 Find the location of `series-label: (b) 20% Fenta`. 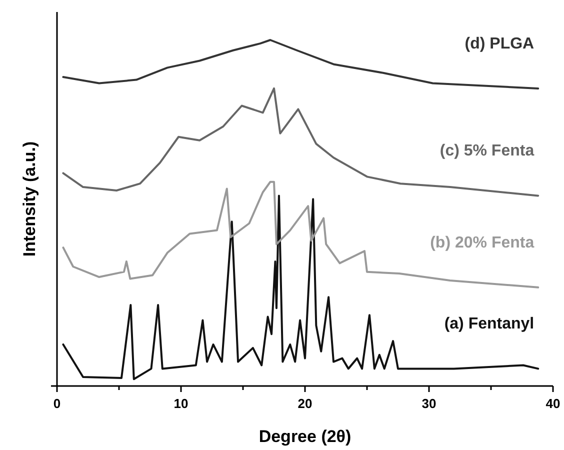

series-label: (b) 20% Fenta is located at coordinates (482, 243).